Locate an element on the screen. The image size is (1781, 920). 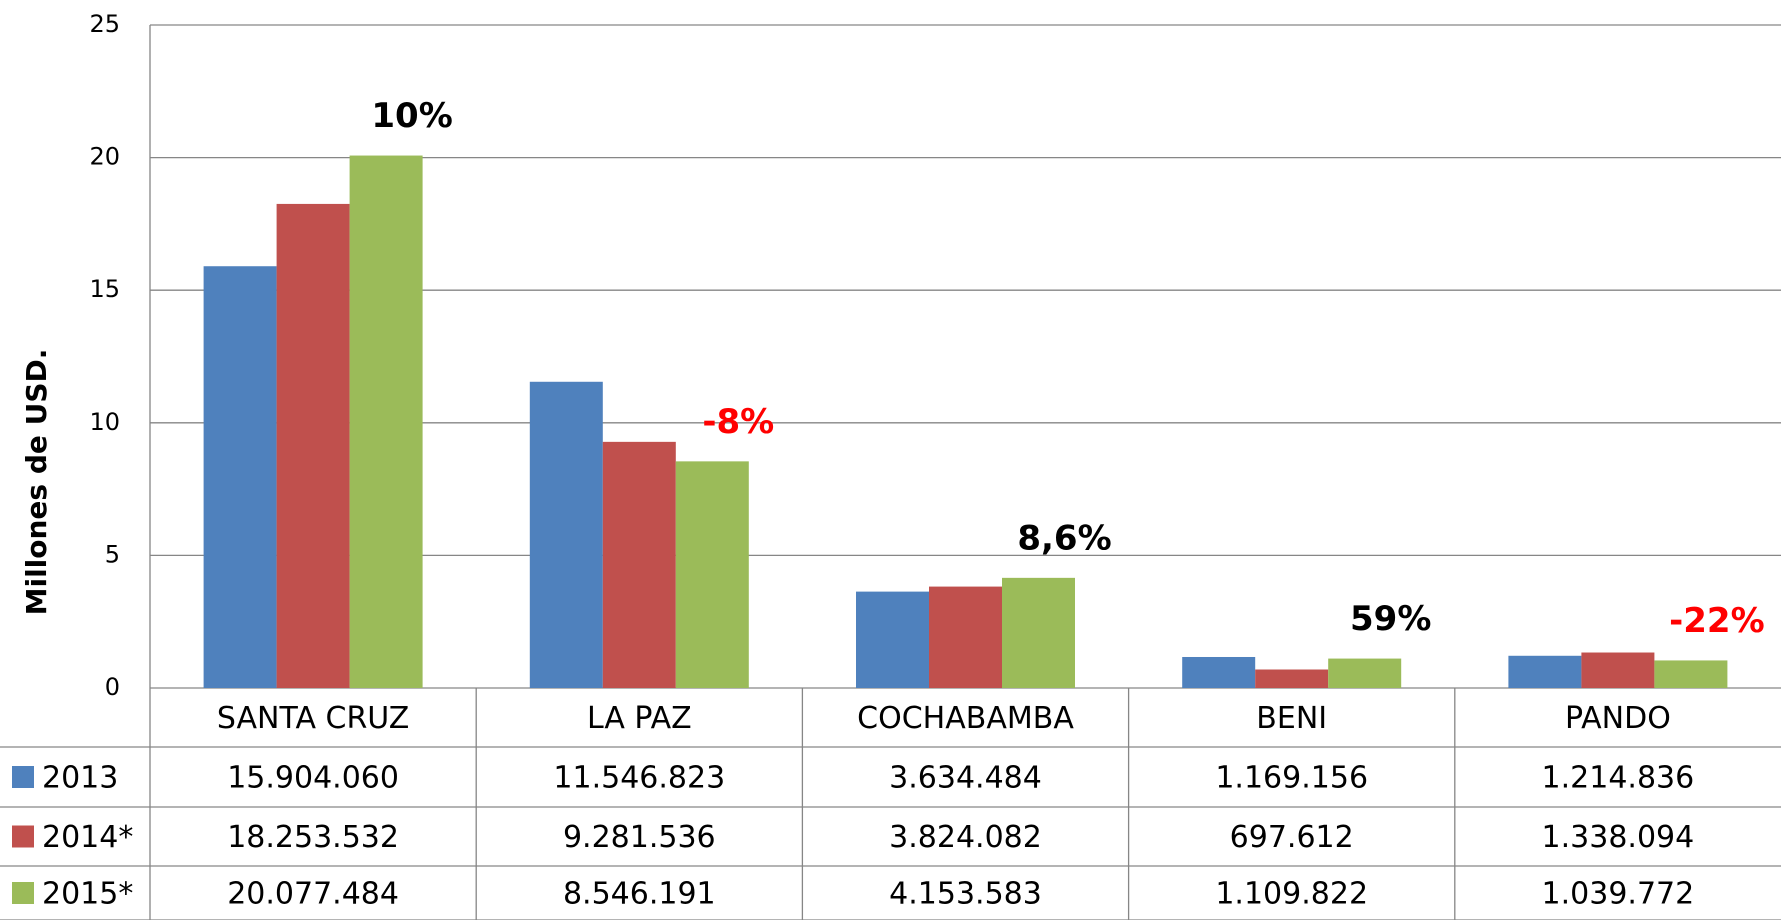
x-tick-label: BENI is located at coordinates (1291, 718).